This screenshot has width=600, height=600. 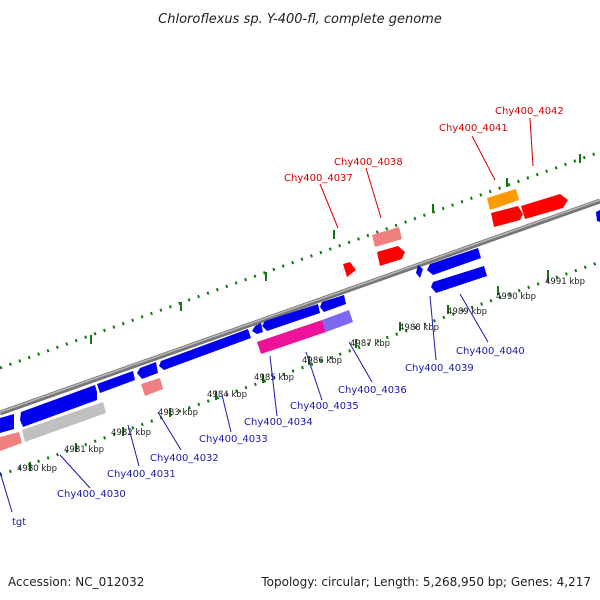 I want to click on kbp-tick-label: 4987 kbp, so click(x=370, y=344).